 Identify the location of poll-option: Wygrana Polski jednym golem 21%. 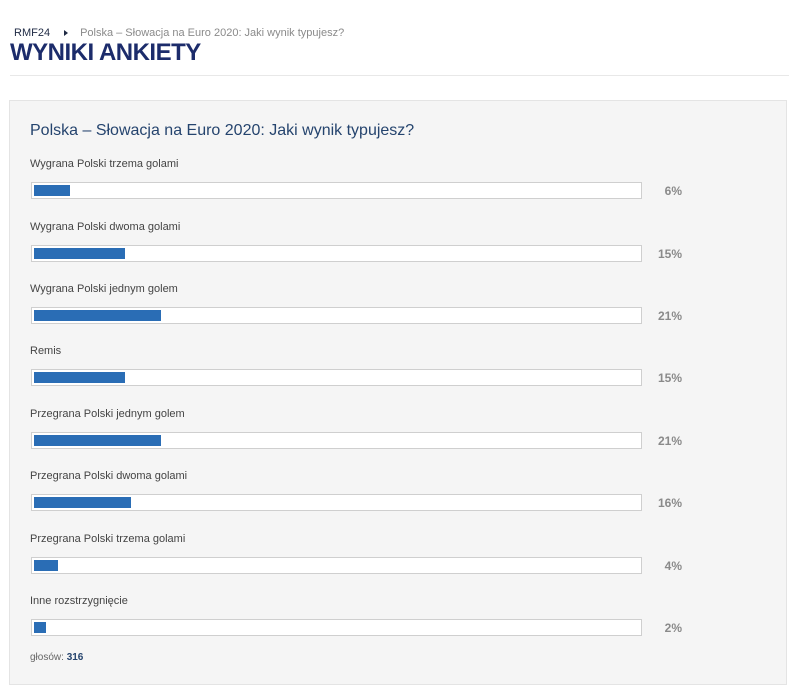
(360, 308).